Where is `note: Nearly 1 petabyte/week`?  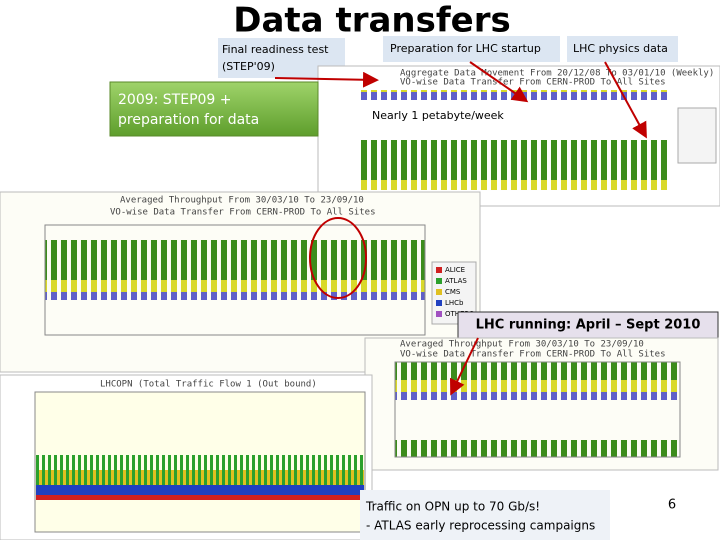
note: Nearly 1 petabyte/week is located at coordinates (438, 115).